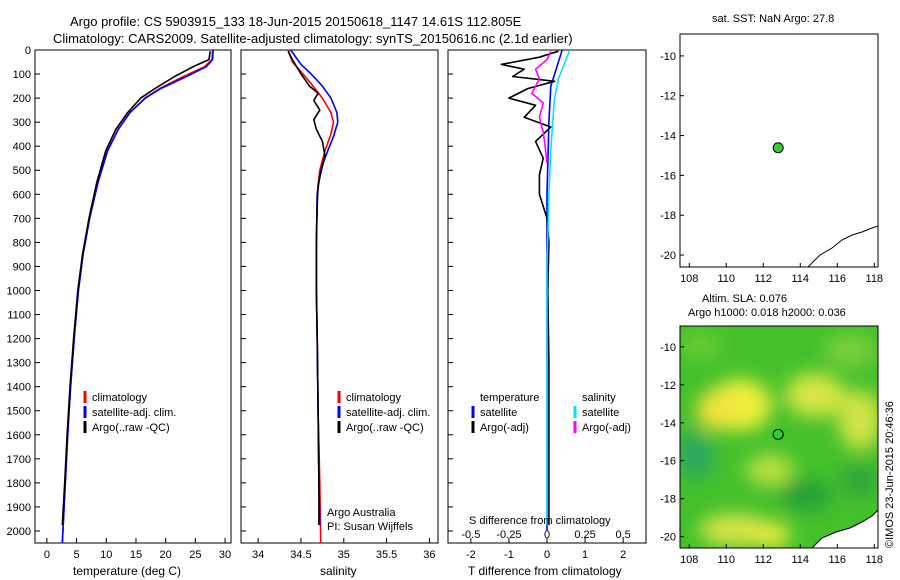 This screenshot has width=900, height=580. What do you see at coordinates (541, 107) in the screenshot?
I see `series-line-salinity-argo-adj` at bounding box center [541, 107].